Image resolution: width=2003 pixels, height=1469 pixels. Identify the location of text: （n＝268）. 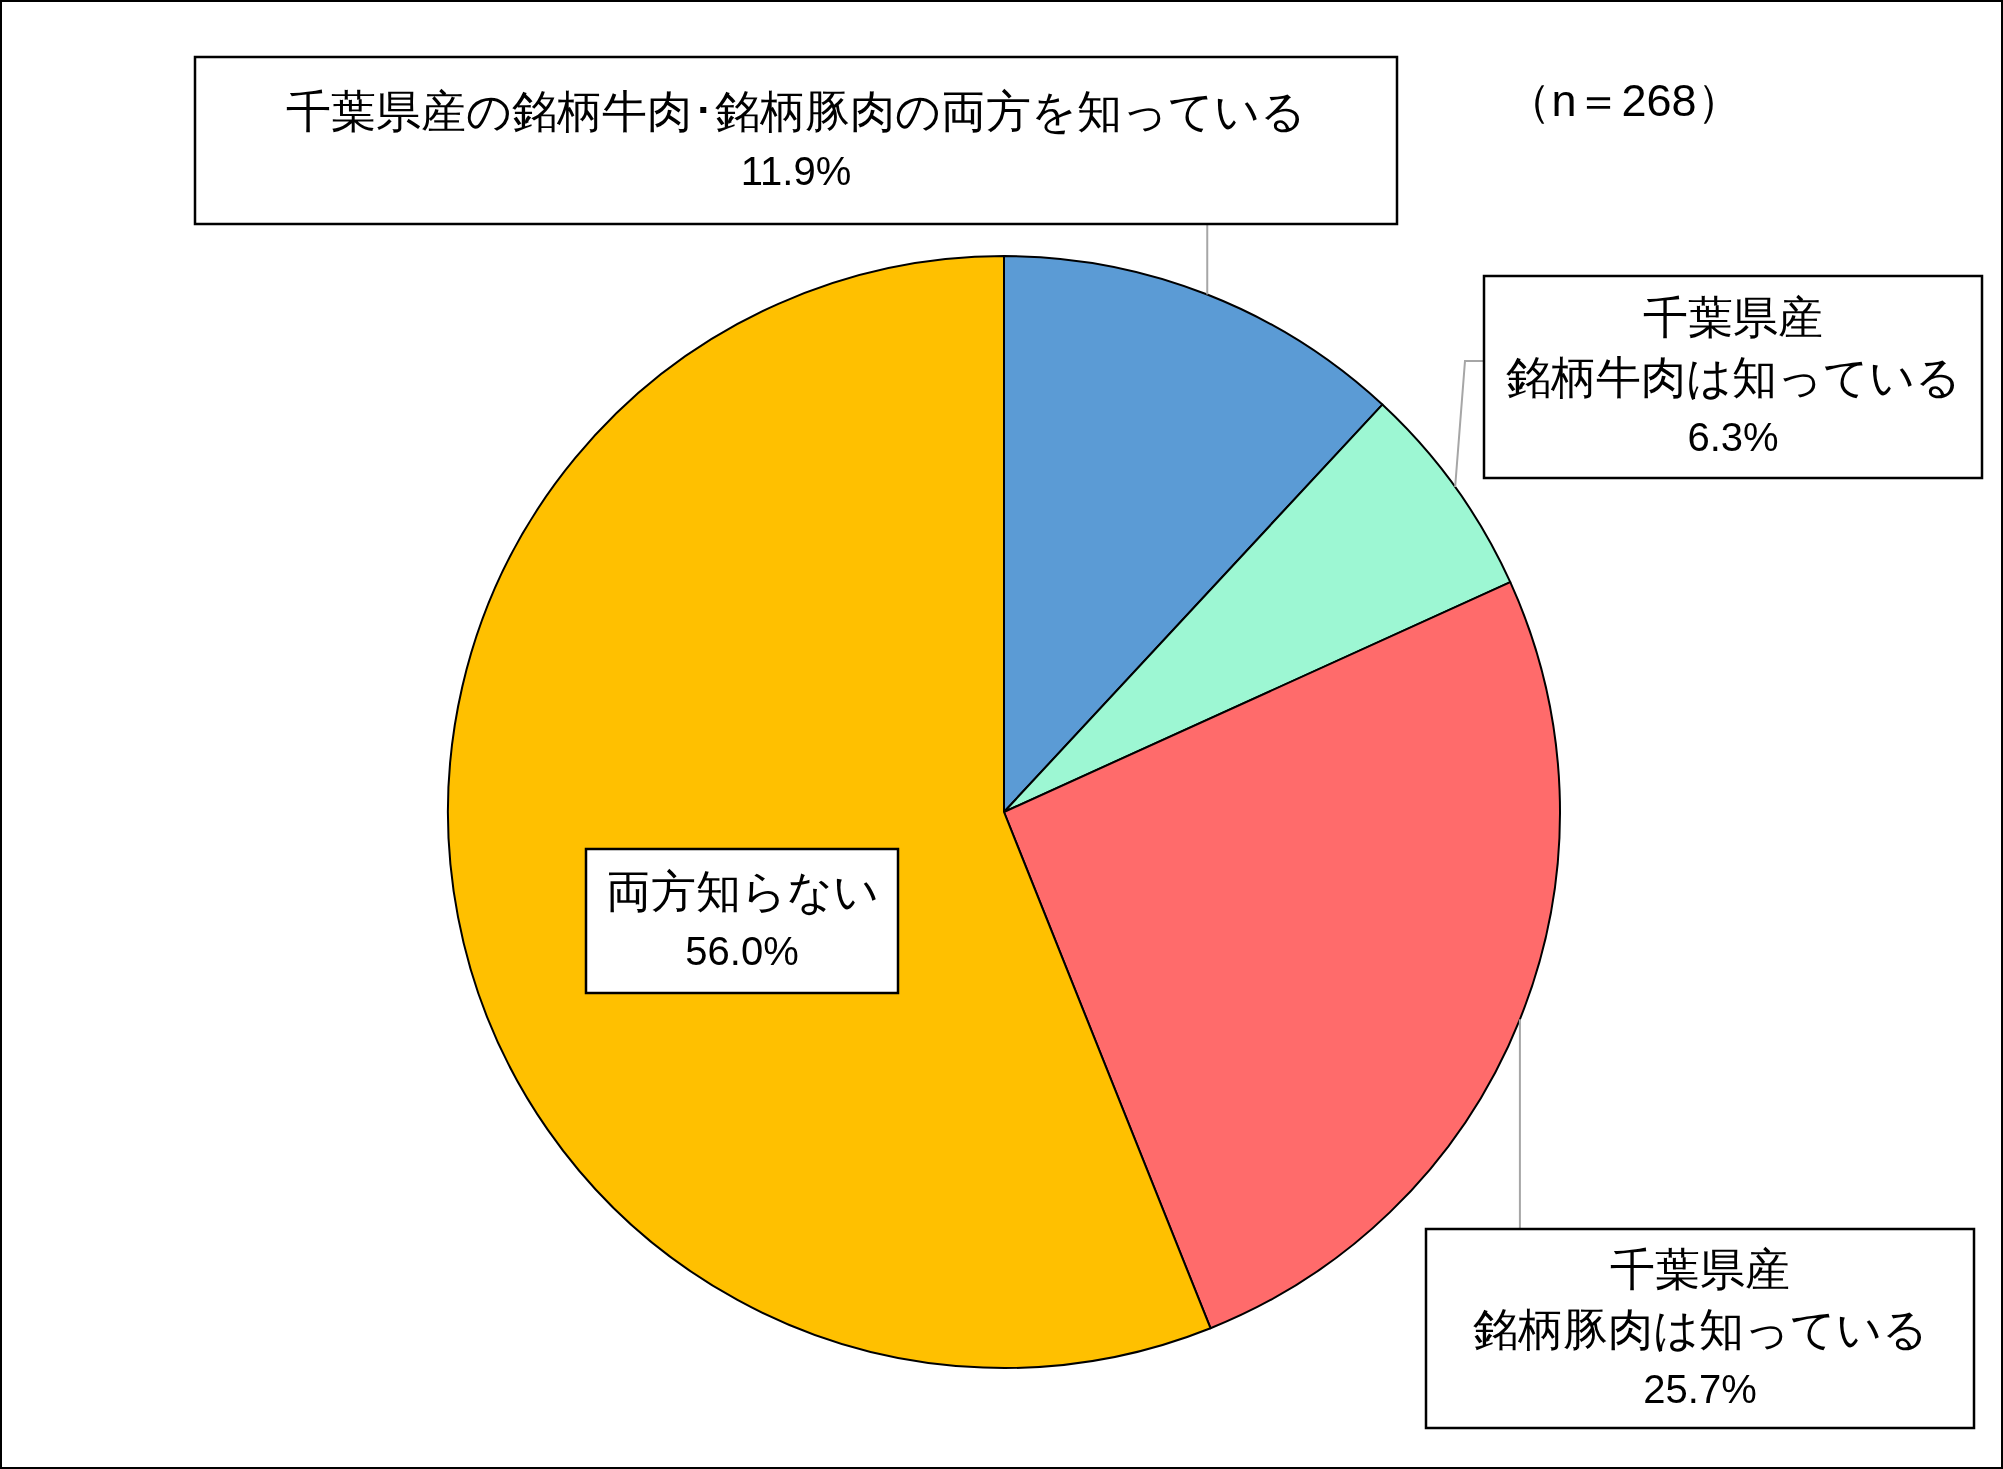
(1624, 101).